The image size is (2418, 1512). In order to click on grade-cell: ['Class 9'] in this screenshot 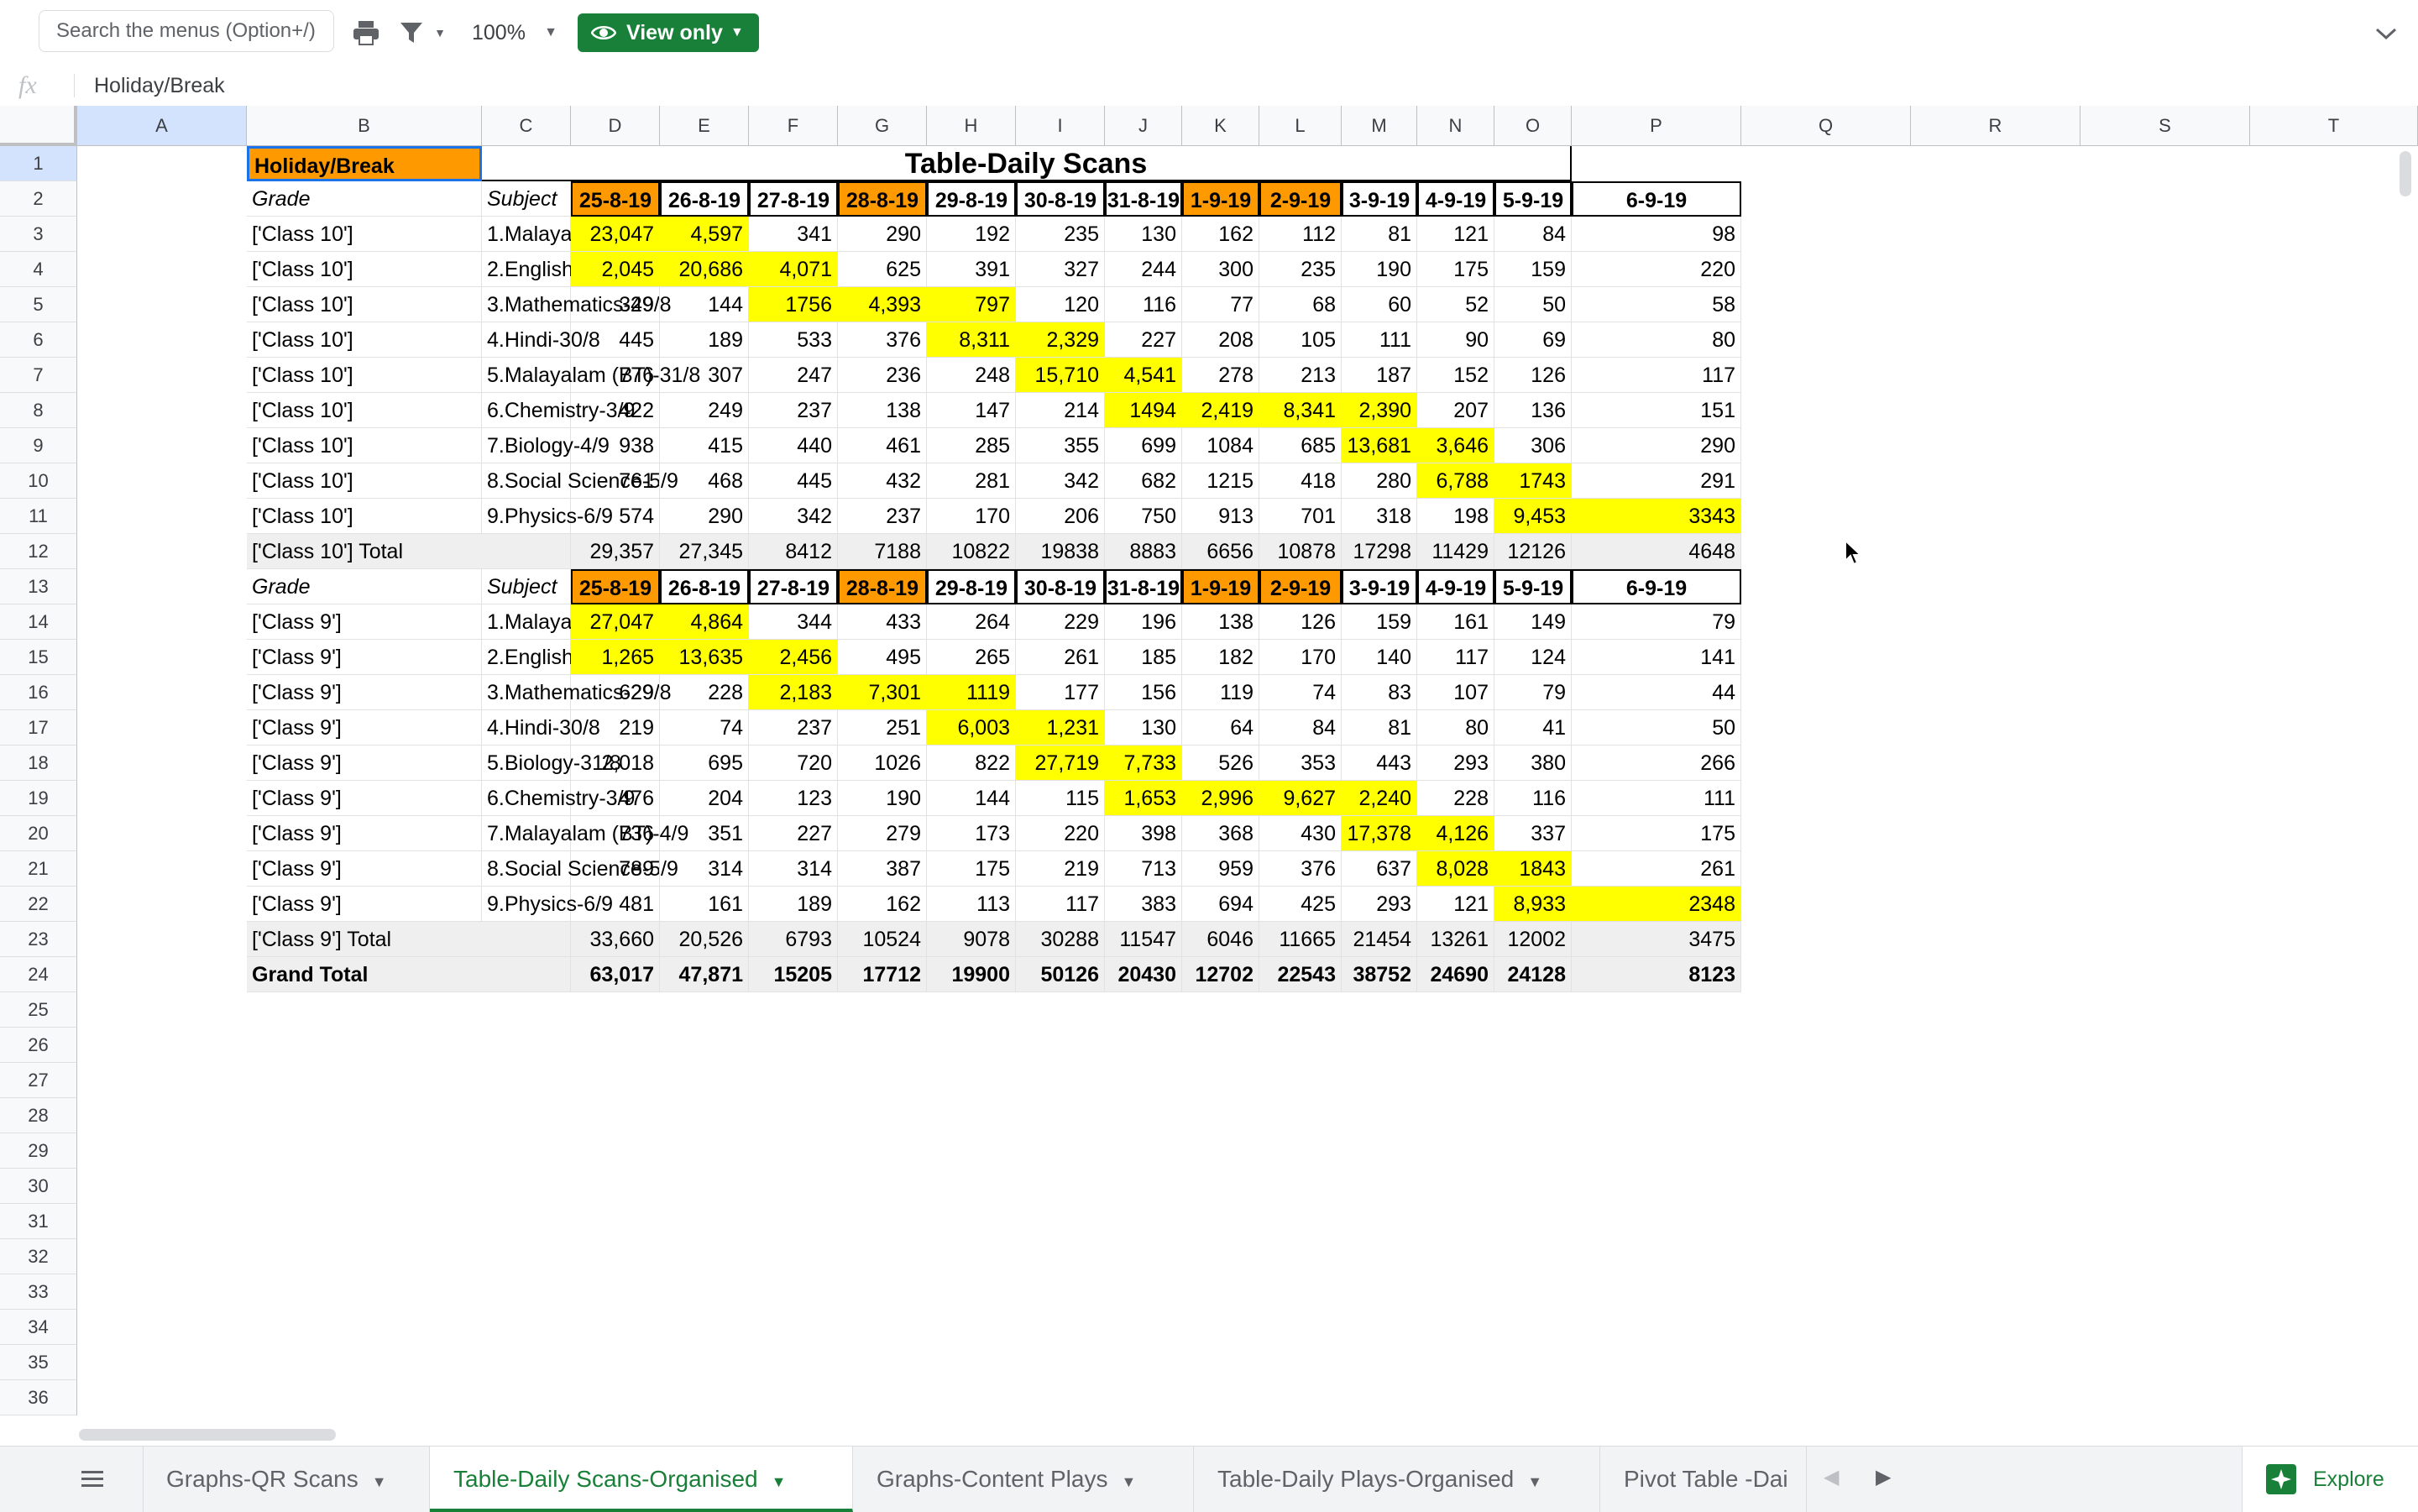, I will do `click(364, 798)`.